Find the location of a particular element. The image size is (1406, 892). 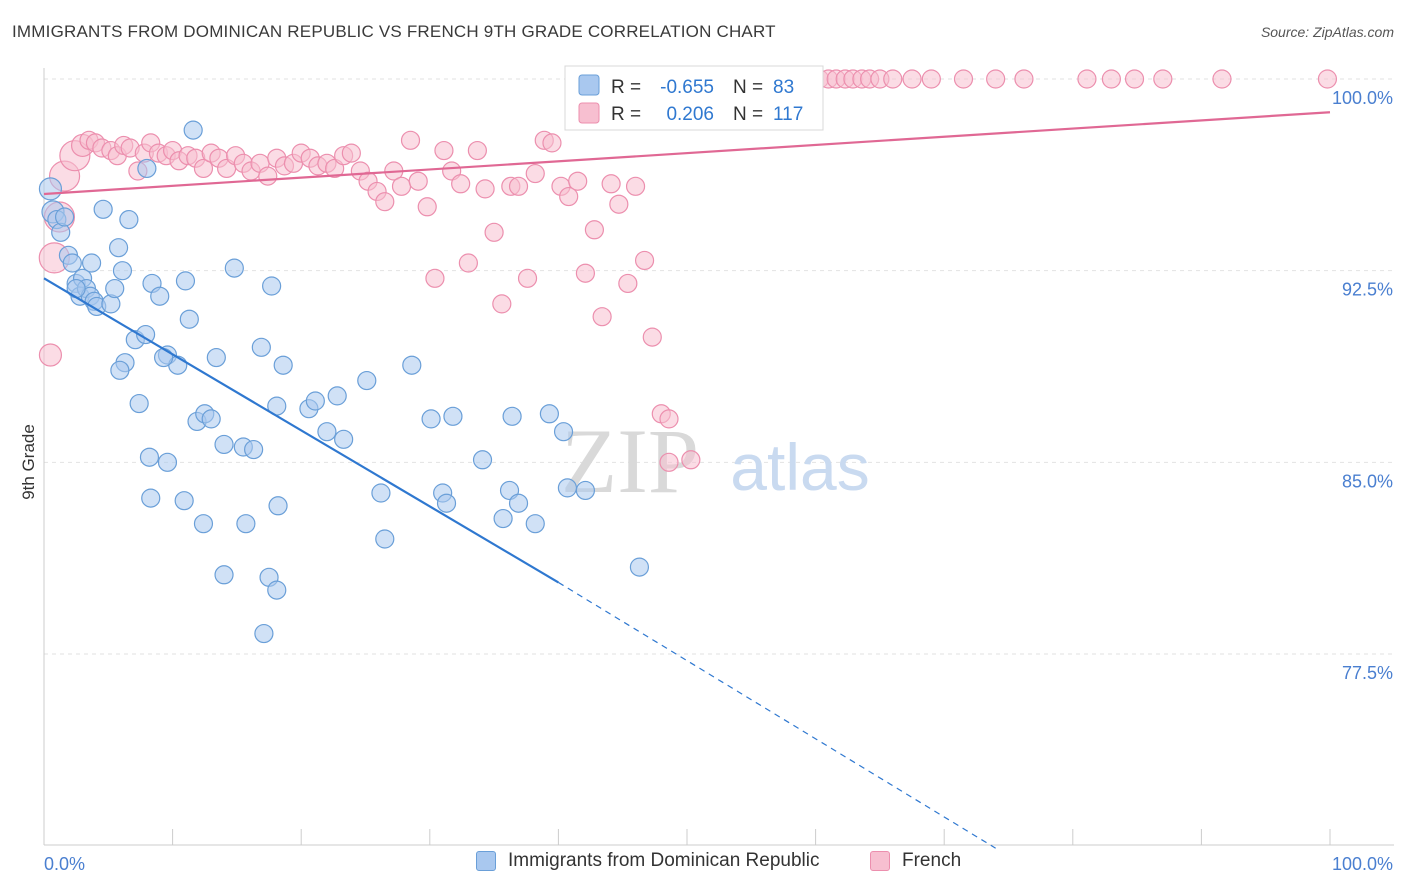

legend-label-french: French is located at coordinates (932, 860).